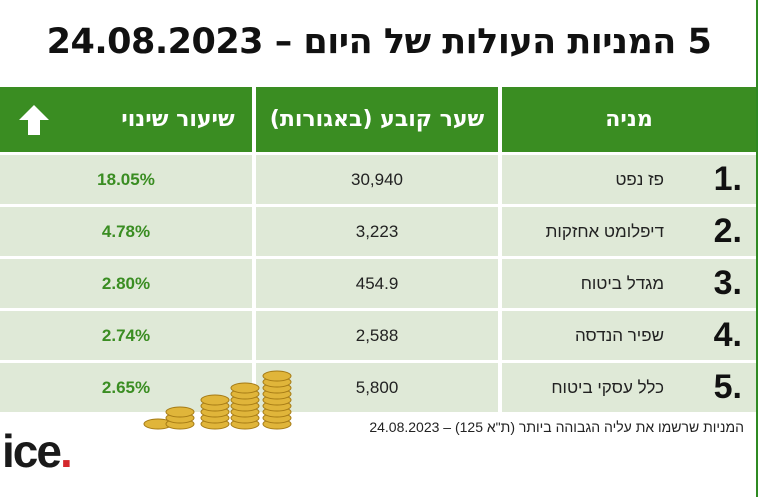 This screenshot has width=758, height=497. I want to click on rank-number: 4., so click(727, 335).